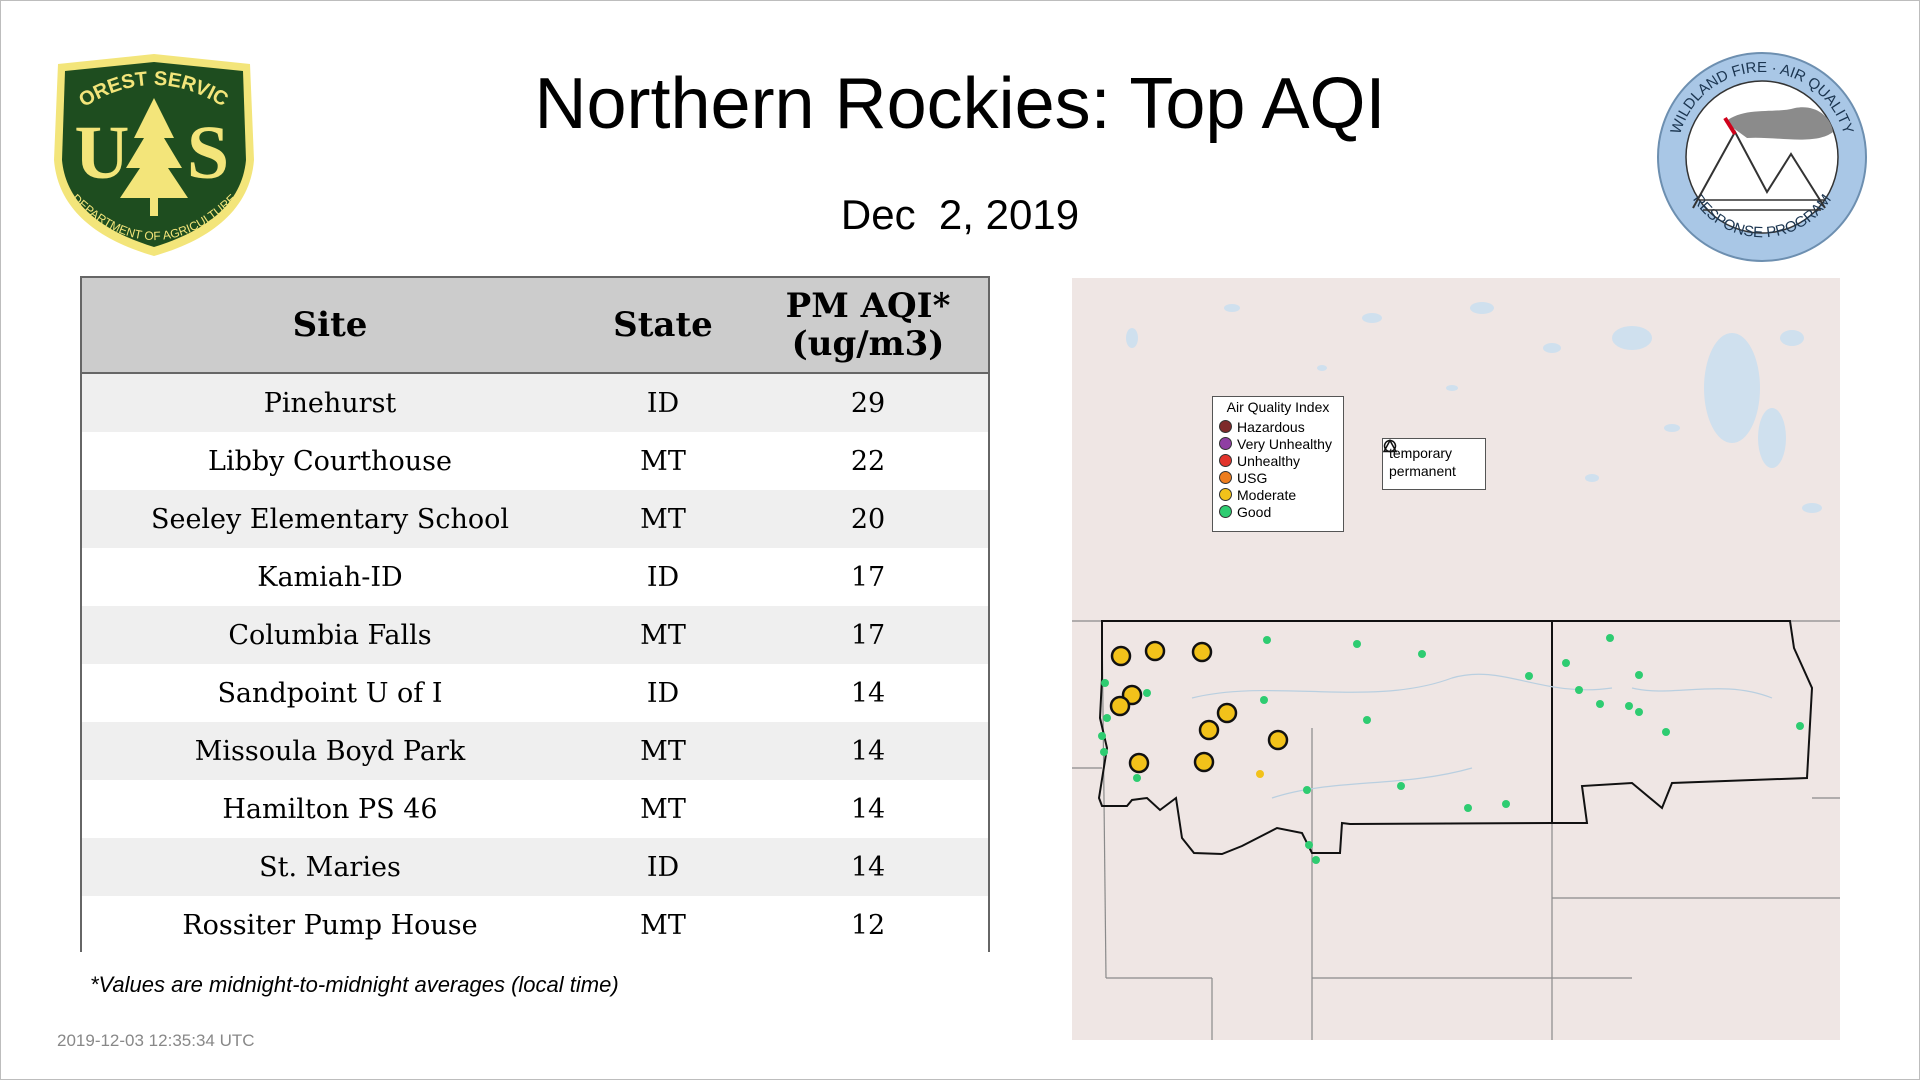  I want to click on very-unhealthy-dot-icon, so click(1225, 443).